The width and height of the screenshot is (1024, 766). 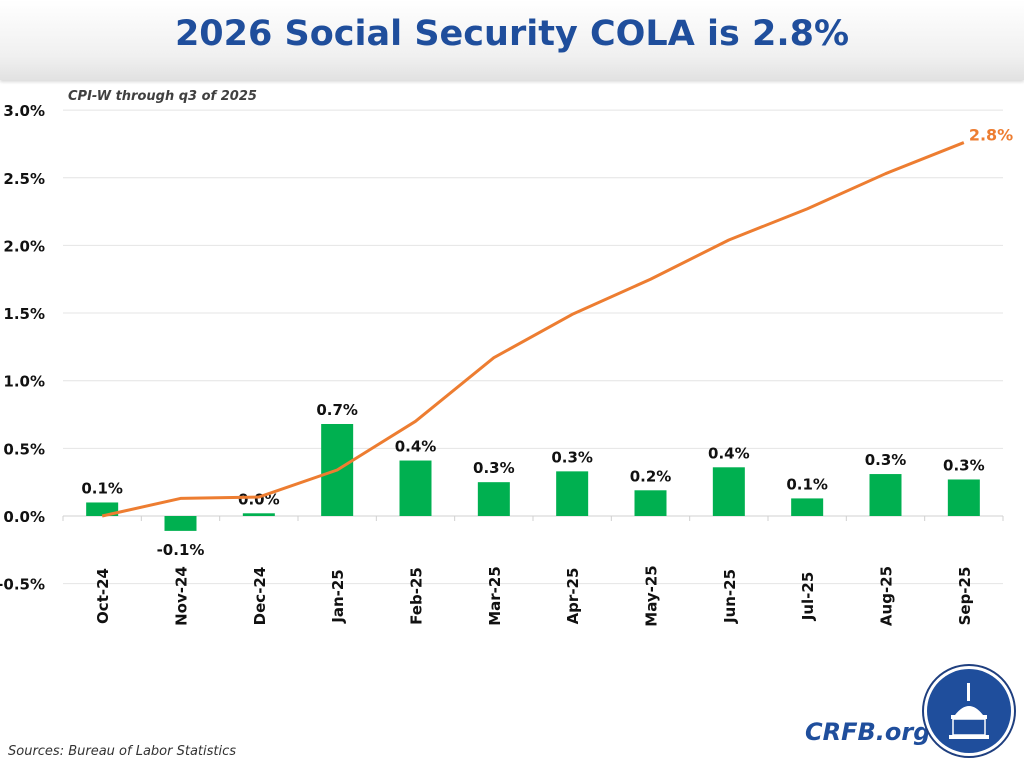 I want to click on x-tick-label: Oct-24, so click(x=103, y=596).